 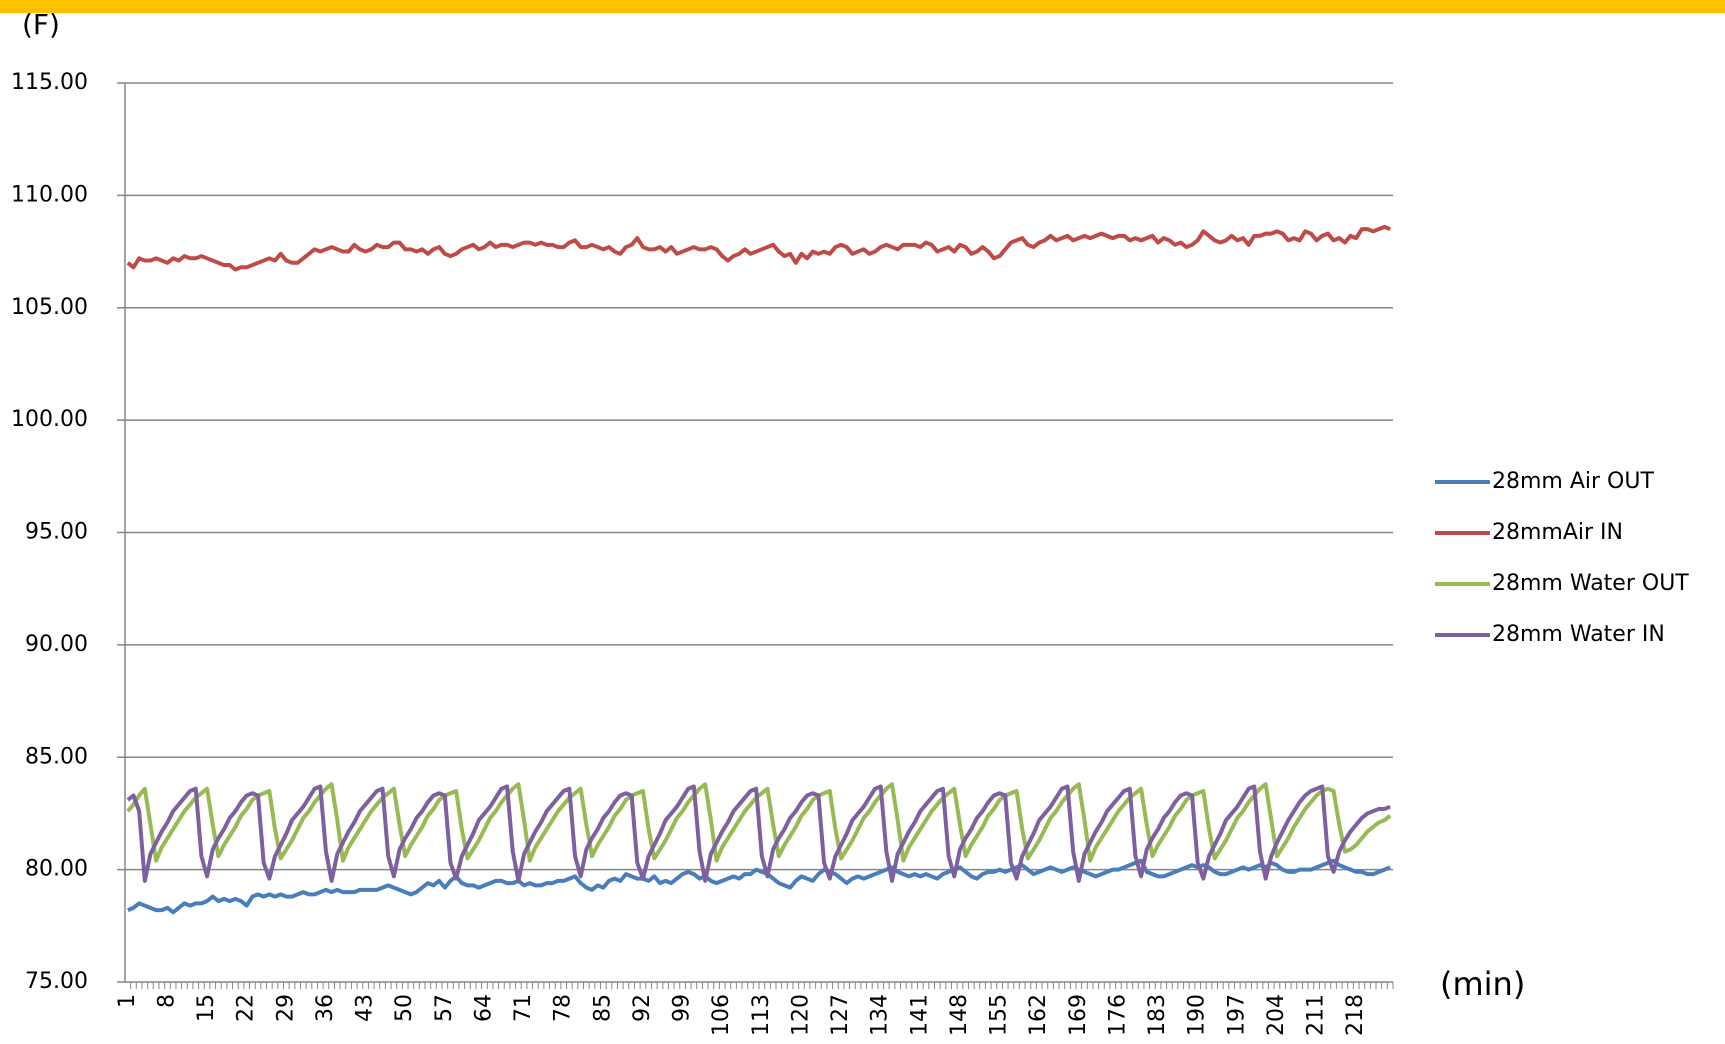 What do you see at coordinates (523, 1008) in the screenshot?
I see `x-tick-label: 71` at bounding box center [523, 1008].